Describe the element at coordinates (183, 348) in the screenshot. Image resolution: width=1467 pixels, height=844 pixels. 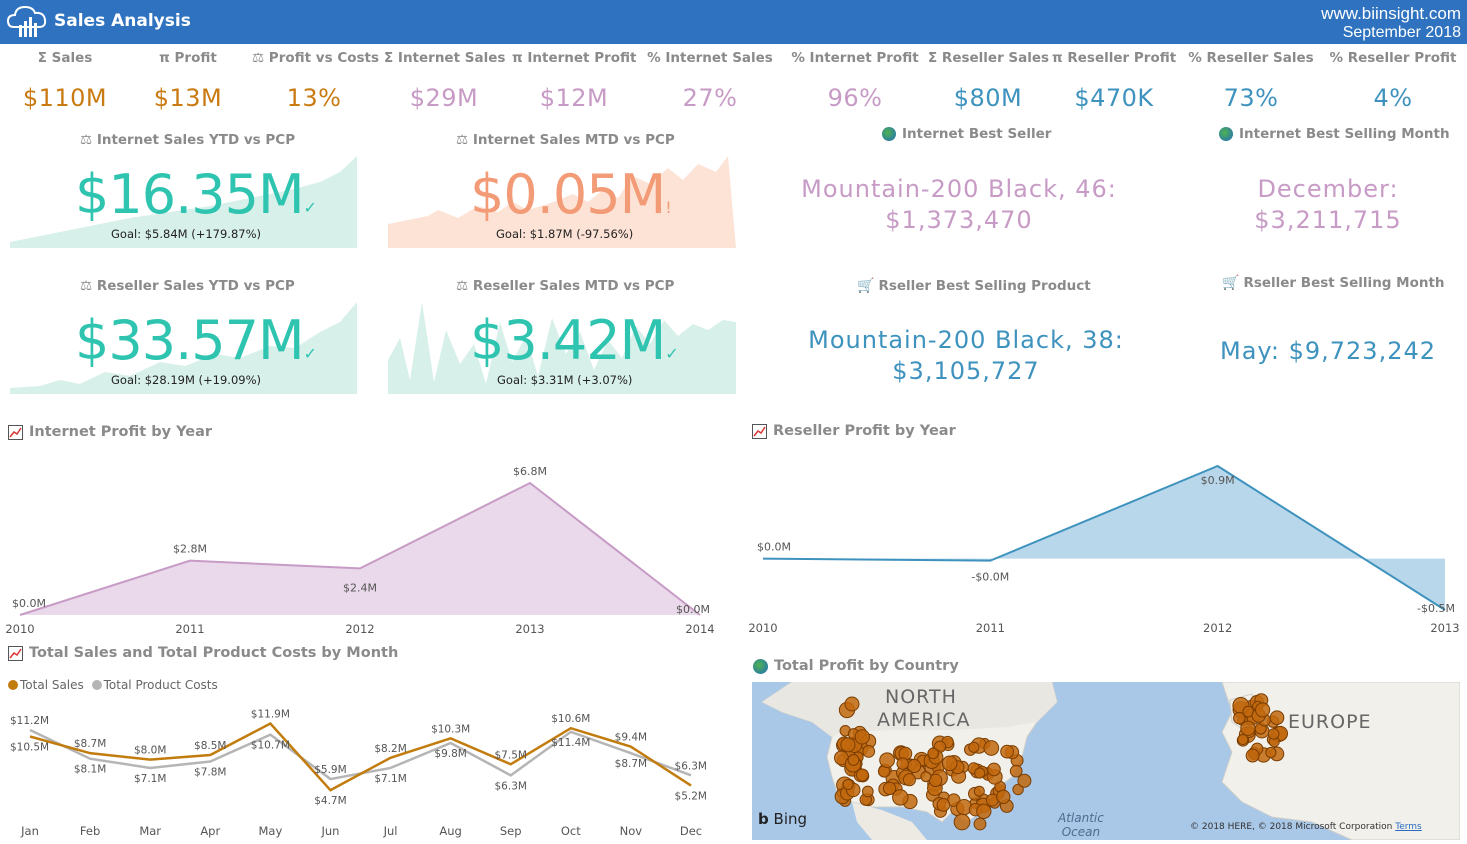
I see `sparkline-area` at that location.